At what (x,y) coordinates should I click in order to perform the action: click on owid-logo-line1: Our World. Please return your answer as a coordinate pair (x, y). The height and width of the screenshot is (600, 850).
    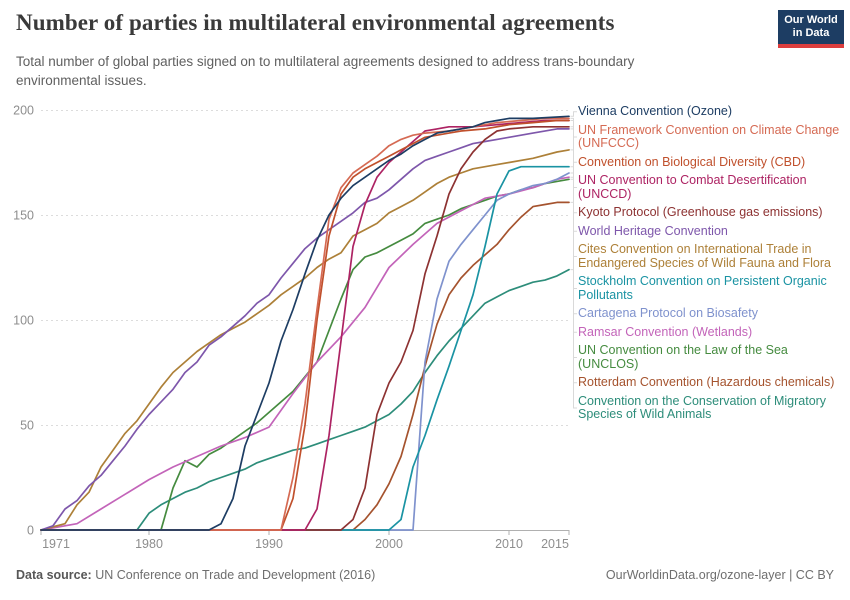
    Looking at the image, I should click on (811, 20).